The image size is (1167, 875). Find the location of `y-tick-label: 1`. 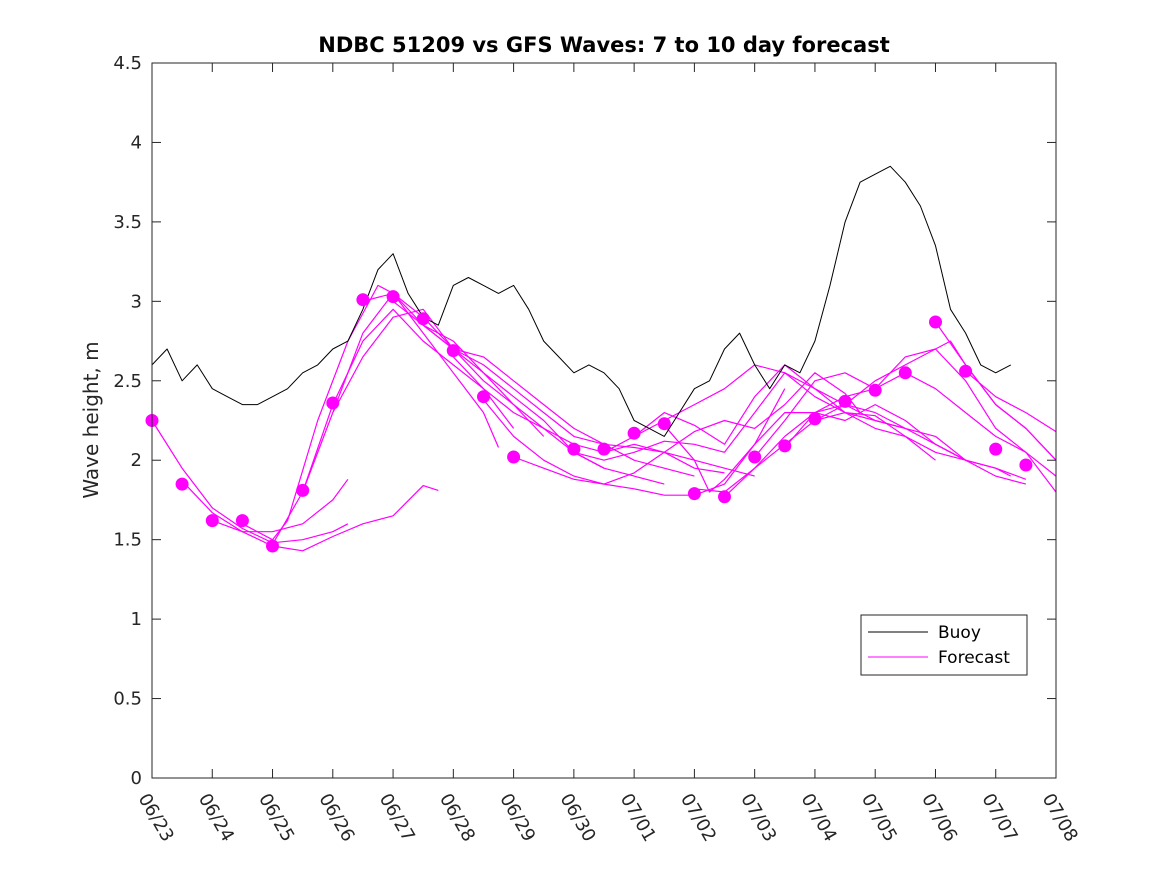

y-tick-label: 1 is located at coordinates (136, 619).